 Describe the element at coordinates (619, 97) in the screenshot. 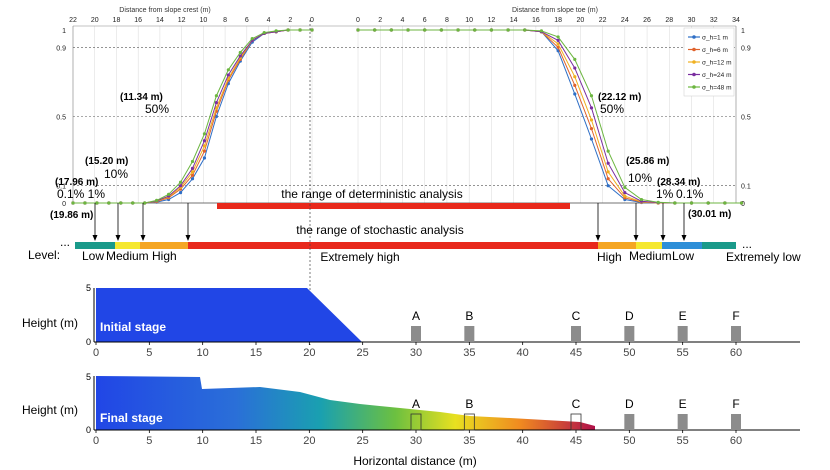

I see `annotation-toe-50-distance: (22.12 m)` at that location.